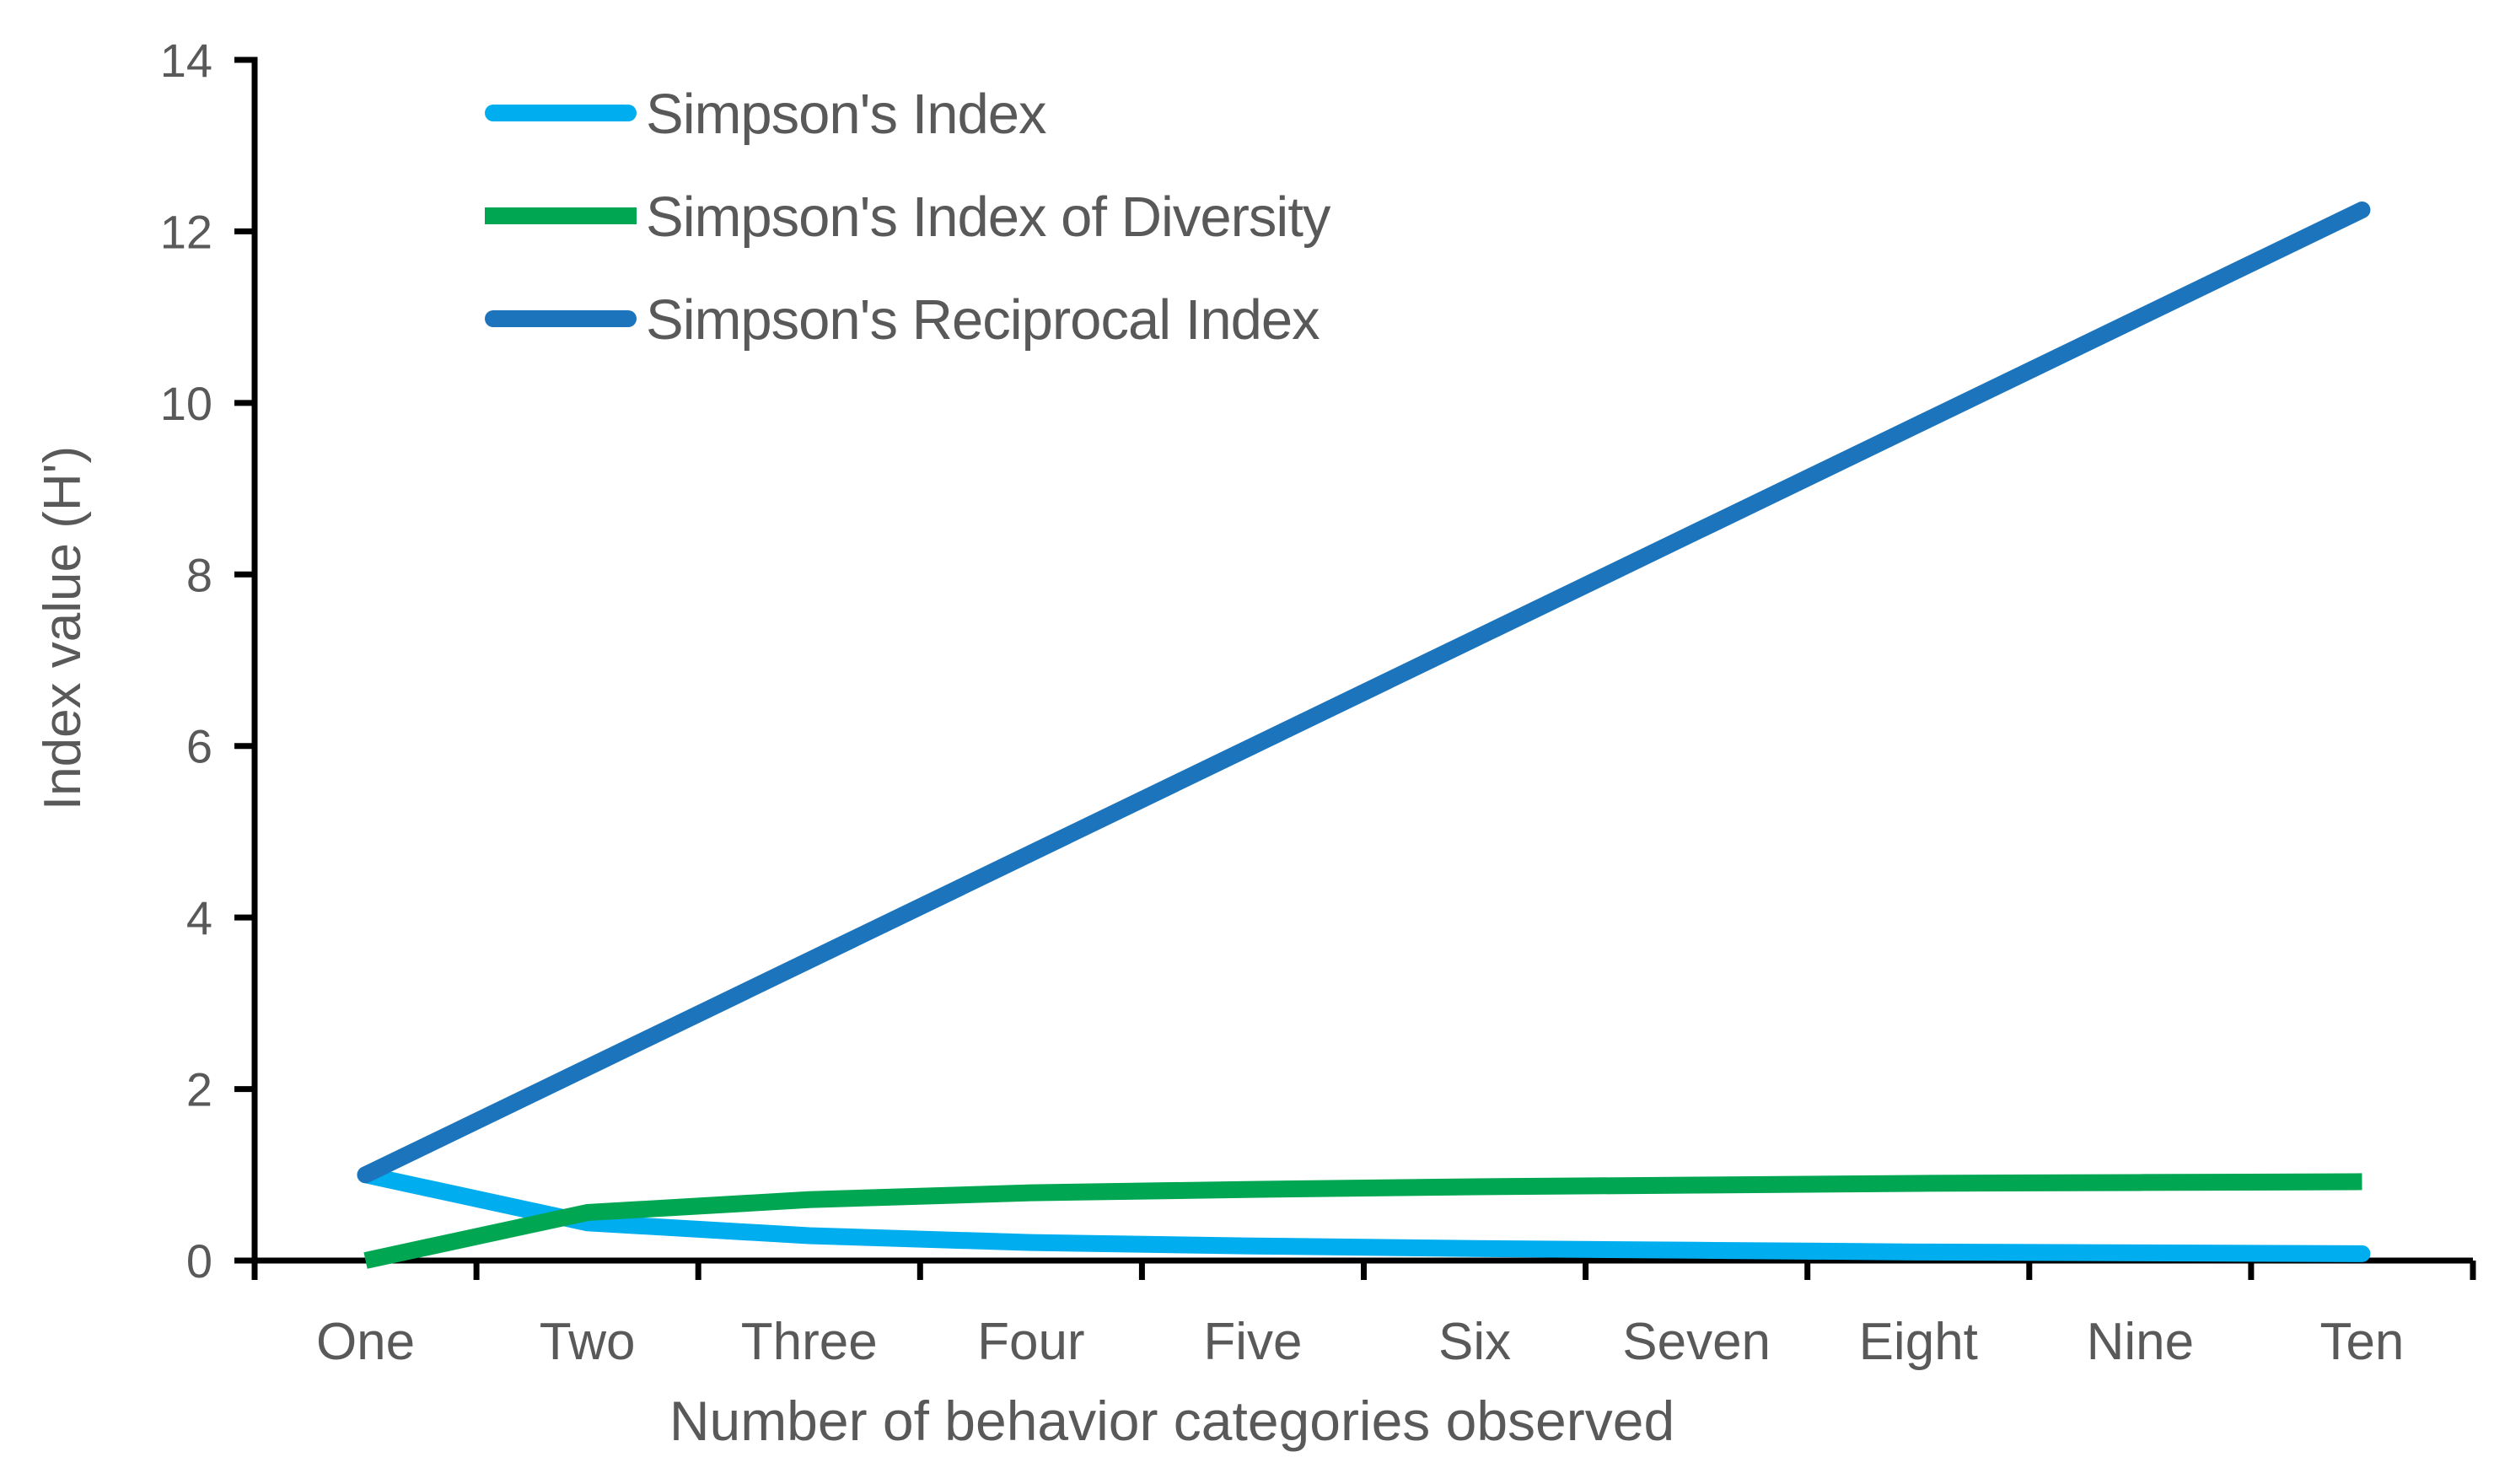  Describe the element at coordinates (1030, 1342) in the screenshot. I see `x-tick-label-four: Four` at that location.